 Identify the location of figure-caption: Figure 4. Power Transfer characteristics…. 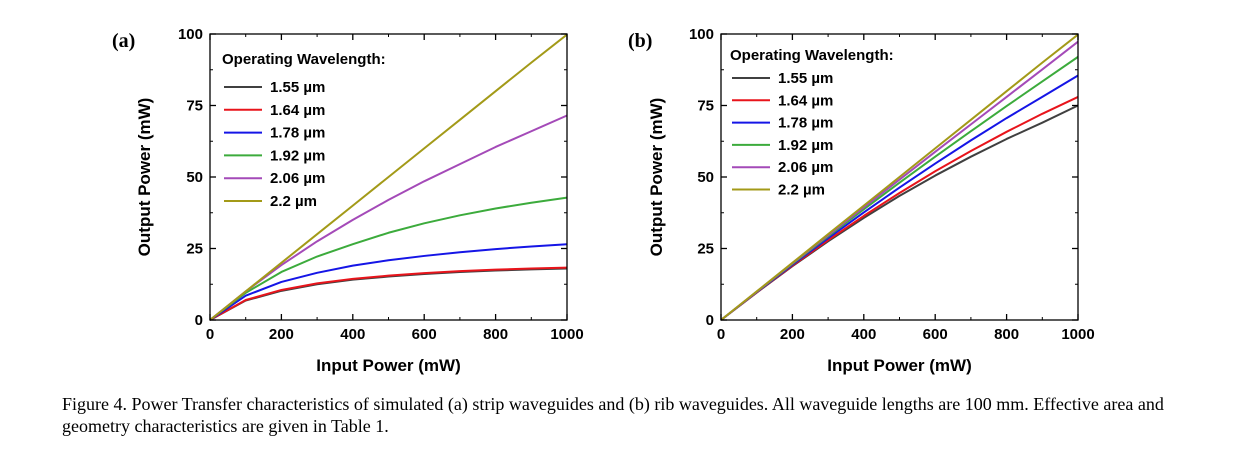
(613, 415).